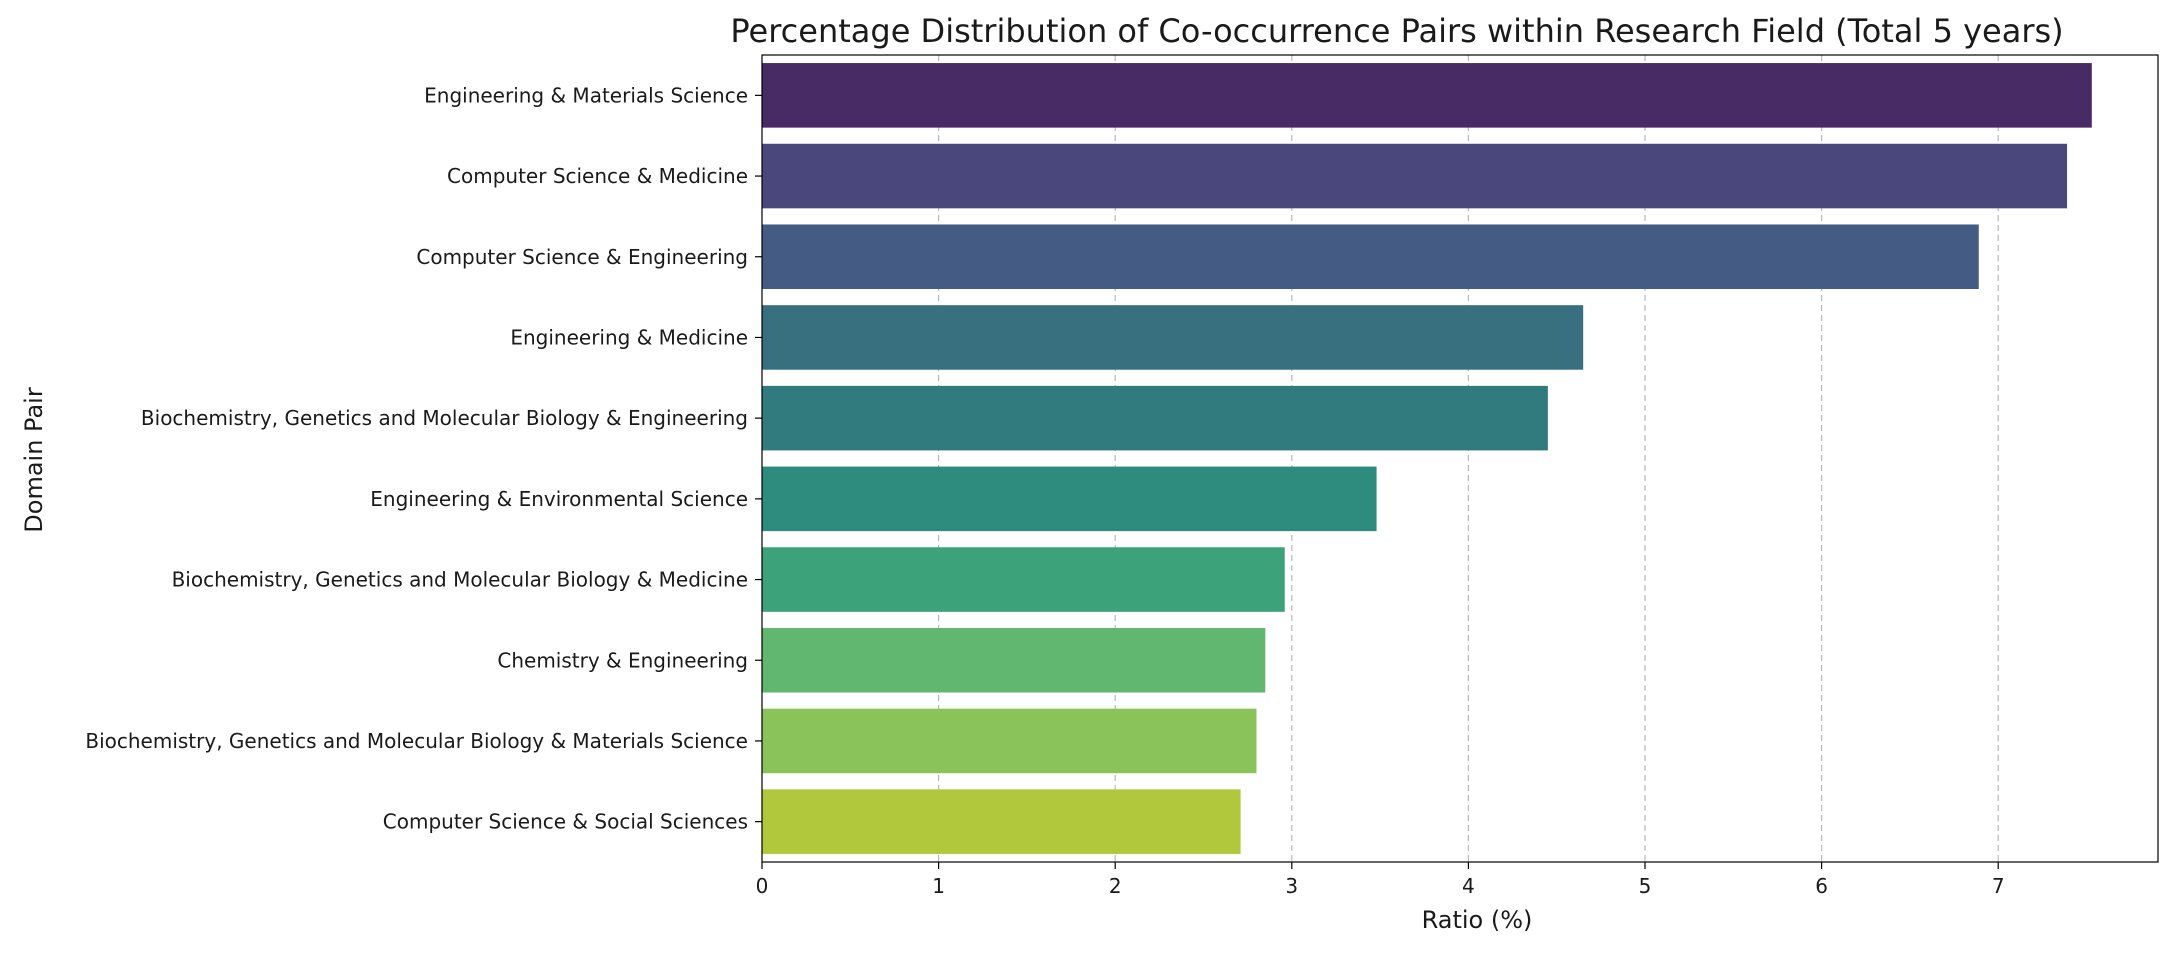  What do you see at coordinates (762, 886) in the screenshot?
I see `x-tick-label: 0` at bounding box center [762, 886].